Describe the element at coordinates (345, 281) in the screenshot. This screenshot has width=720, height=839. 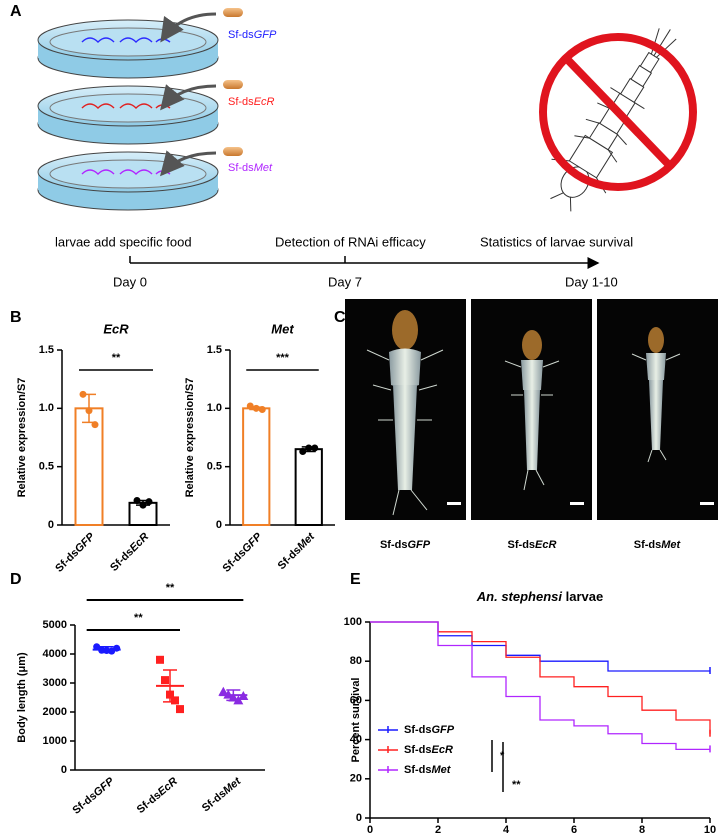
I see `timeline-day: Day 7` at that location.